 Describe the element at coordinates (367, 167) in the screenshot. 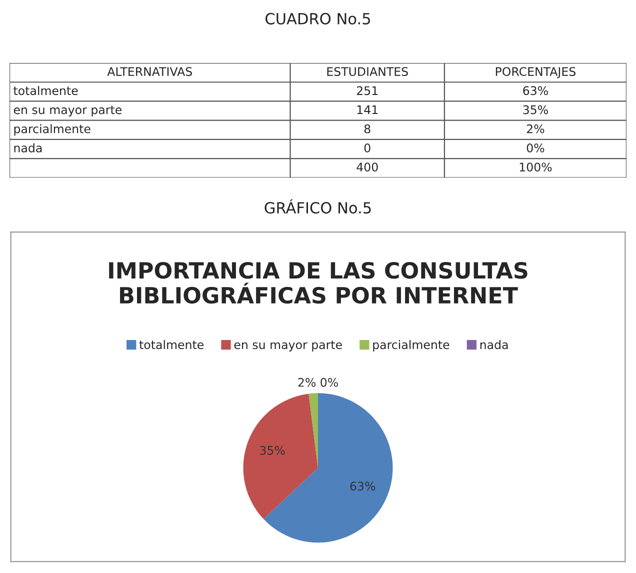

I see `text: 400` at that location.